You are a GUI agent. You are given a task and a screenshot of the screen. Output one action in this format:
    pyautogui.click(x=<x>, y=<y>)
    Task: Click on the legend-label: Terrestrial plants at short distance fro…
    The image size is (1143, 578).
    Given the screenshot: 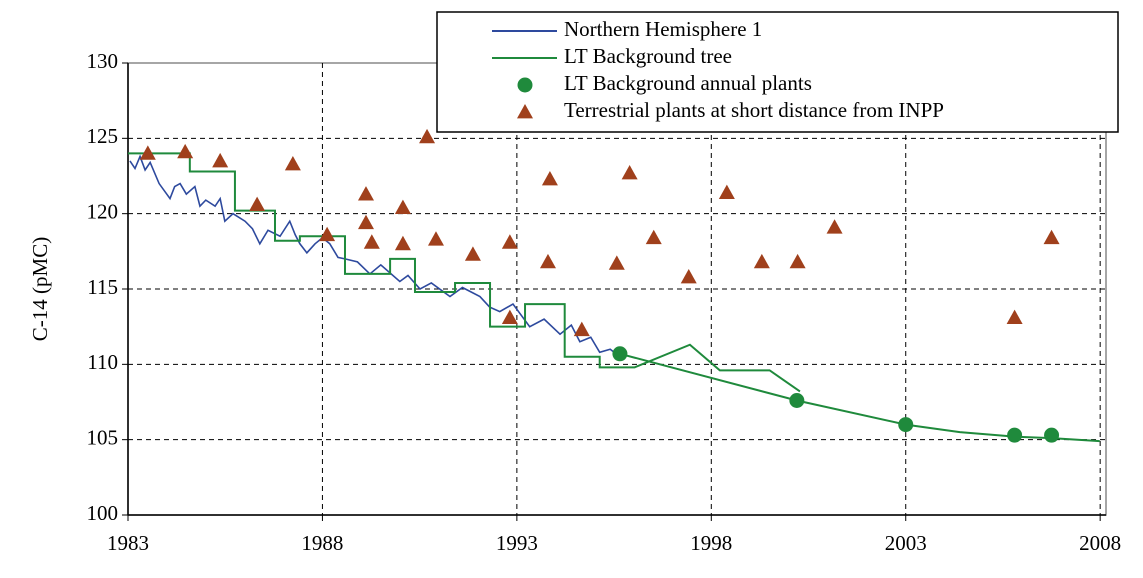 What is the action you would take?
    pyautogui.click(x=754, y=110)
    